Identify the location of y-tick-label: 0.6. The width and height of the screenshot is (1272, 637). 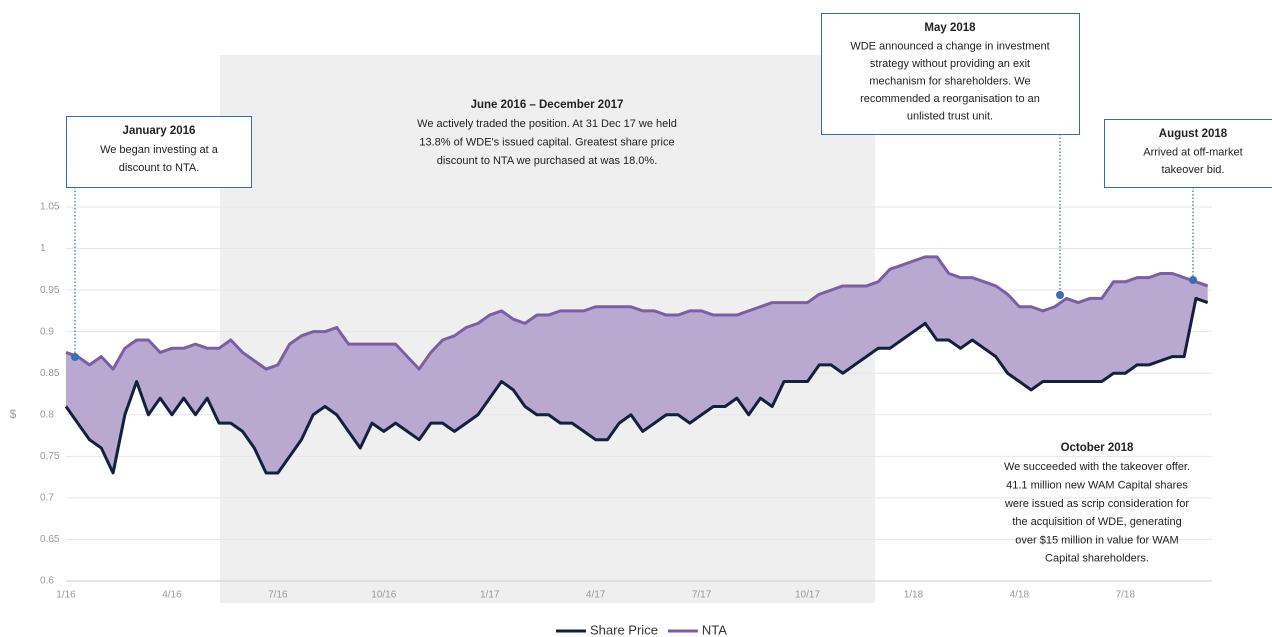
(47, 581).